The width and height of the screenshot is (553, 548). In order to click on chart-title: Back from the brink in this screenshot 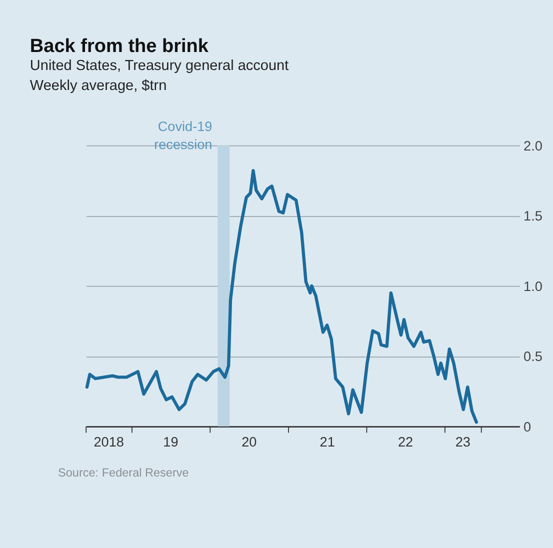, I will do `click(119, 46)`.